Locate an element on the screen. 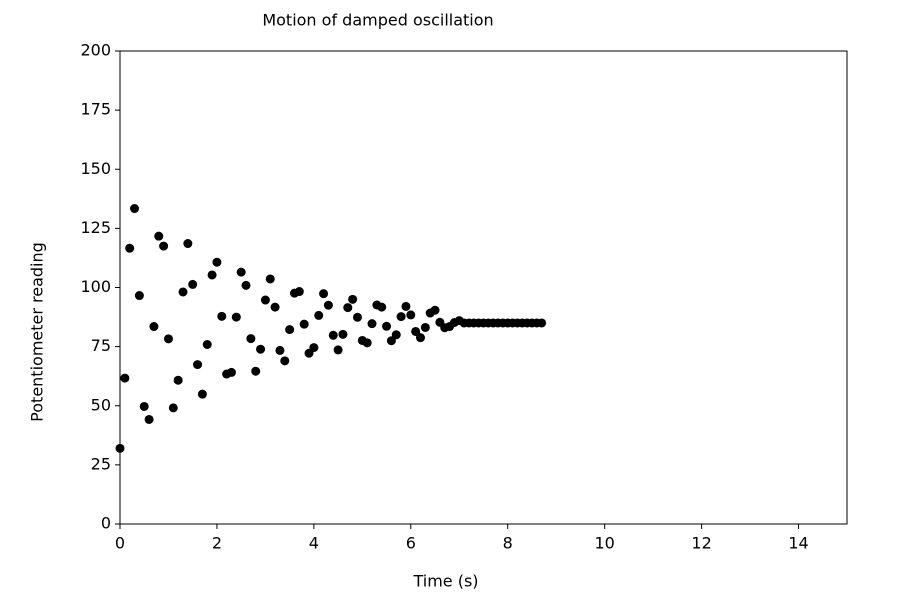  x-tick-label: 10 is located at coordinates (604, 543).